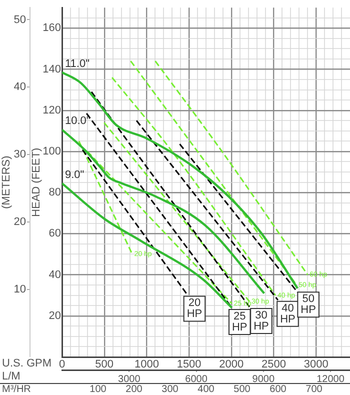  What do you see at coordinates (62, 364) in the screenshot?
I see `x-tick-label: 0` at bounding box center [62, 364].